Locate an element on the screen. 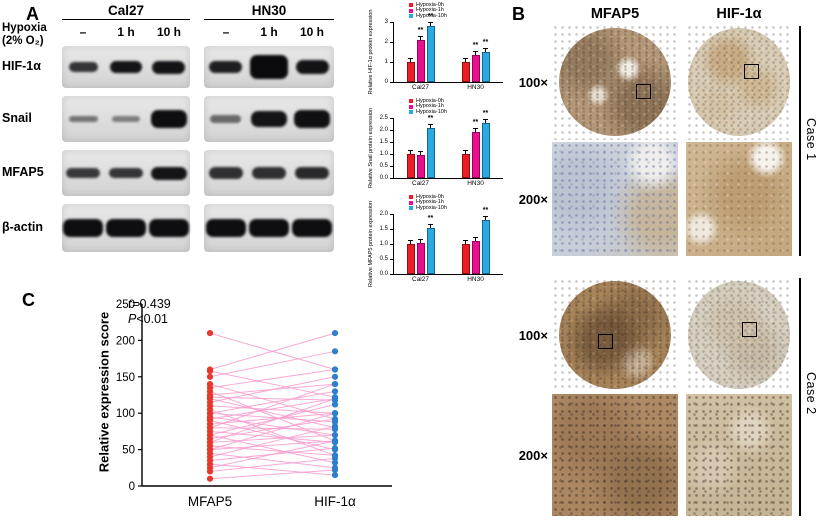 The width and height of the screenshot is (819, 523). y-tick-label: 0 is located at coordinates (386, 81).